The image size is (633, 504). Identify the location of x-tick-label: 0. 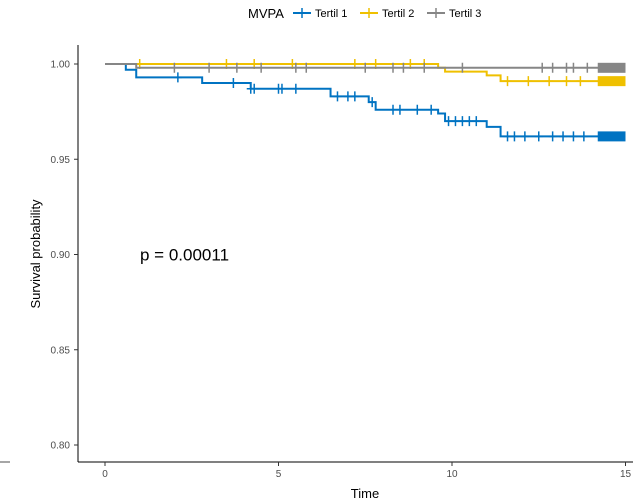
(105, 474).